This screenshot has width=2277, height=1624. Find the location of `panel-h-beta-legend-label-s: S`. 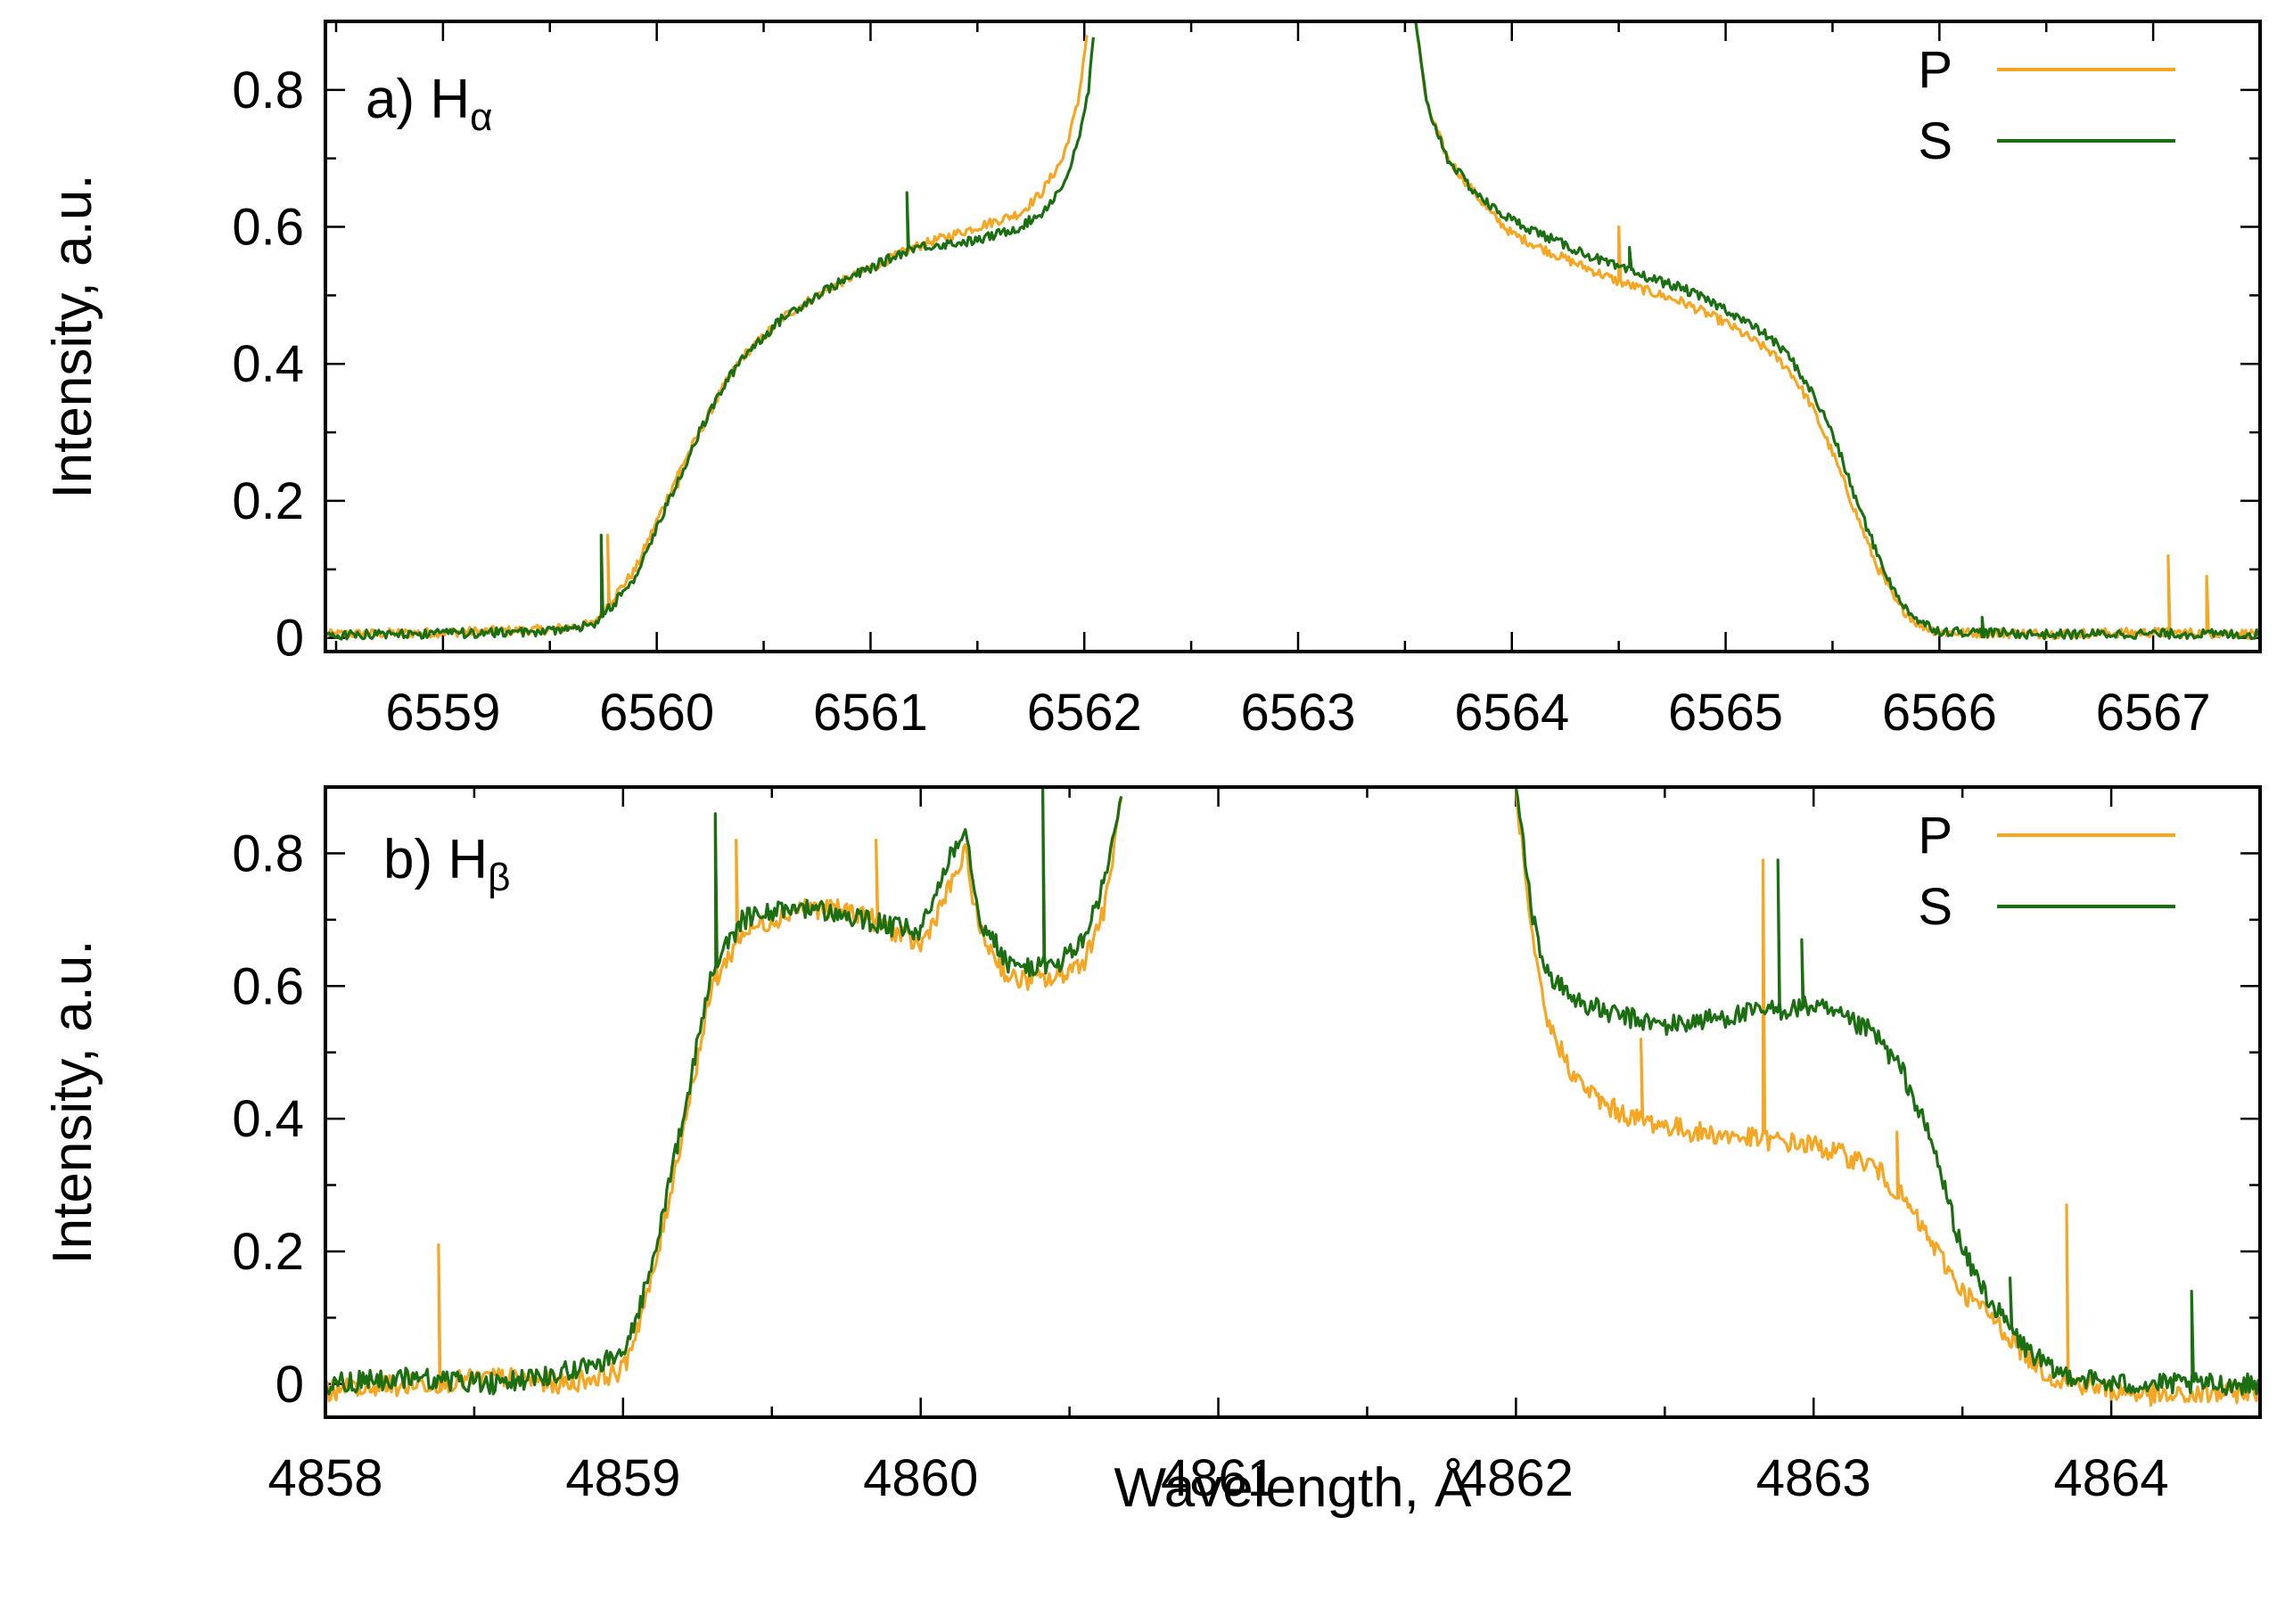

panel-h-beta-legend-label-s: S is located at coordinates (1935, 907).